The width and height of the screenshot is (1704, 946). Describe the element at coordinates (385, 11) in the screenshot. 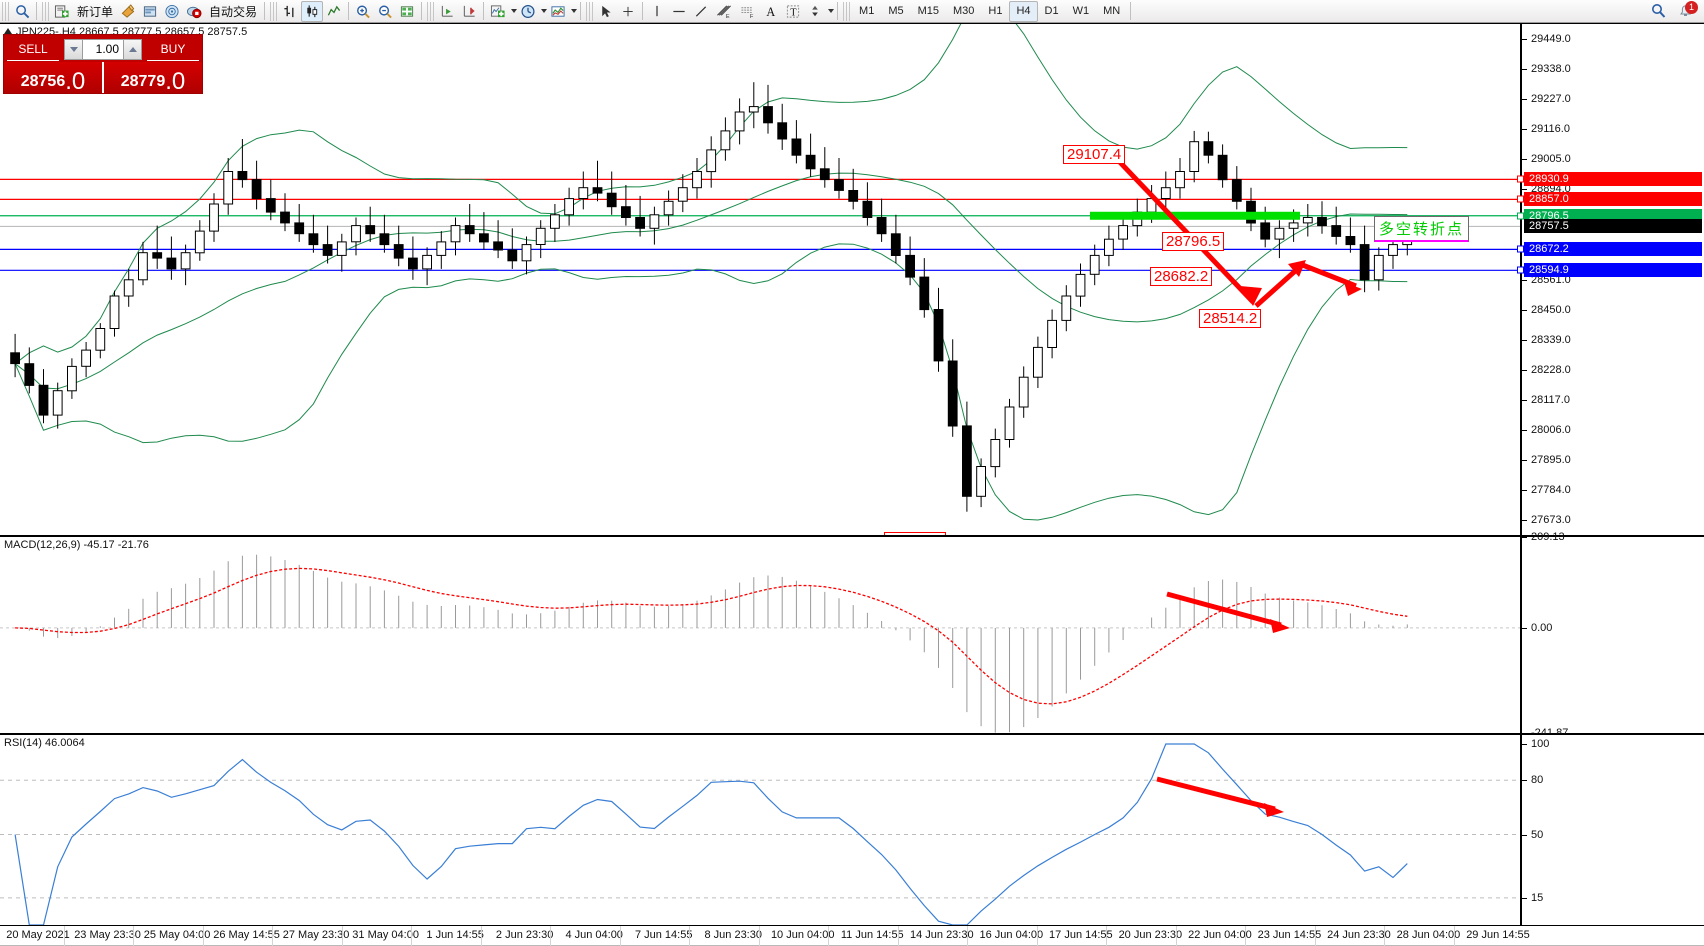

I see `zoom-out-icon` at that location.